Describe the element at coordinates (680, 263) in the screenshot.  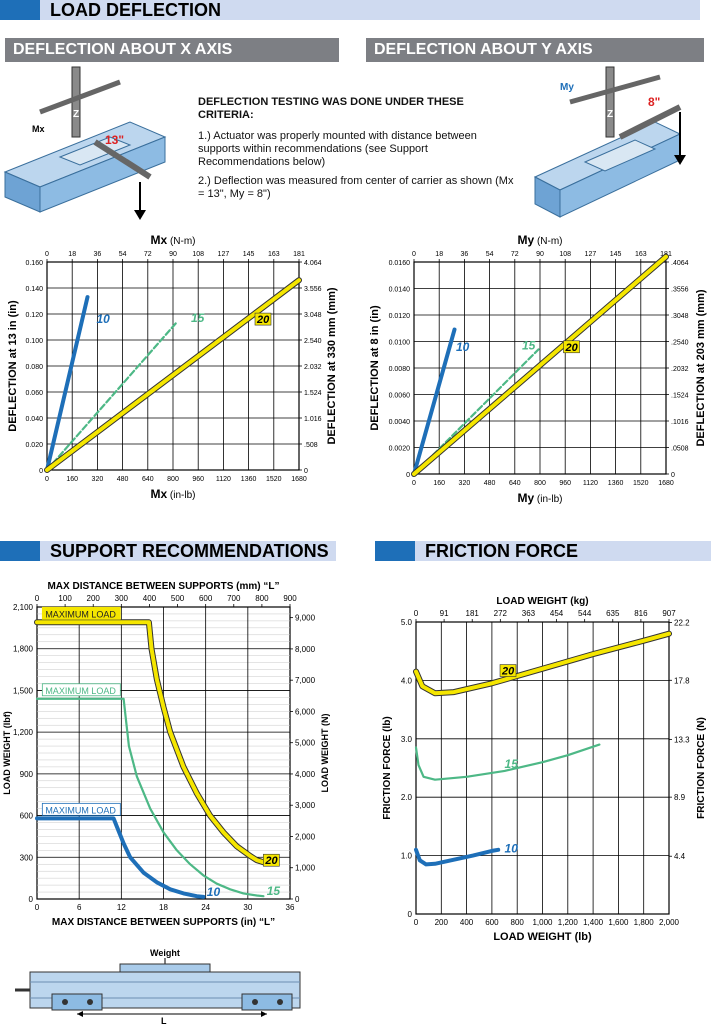
I see `y-right-tick-label: .4064` at that location.